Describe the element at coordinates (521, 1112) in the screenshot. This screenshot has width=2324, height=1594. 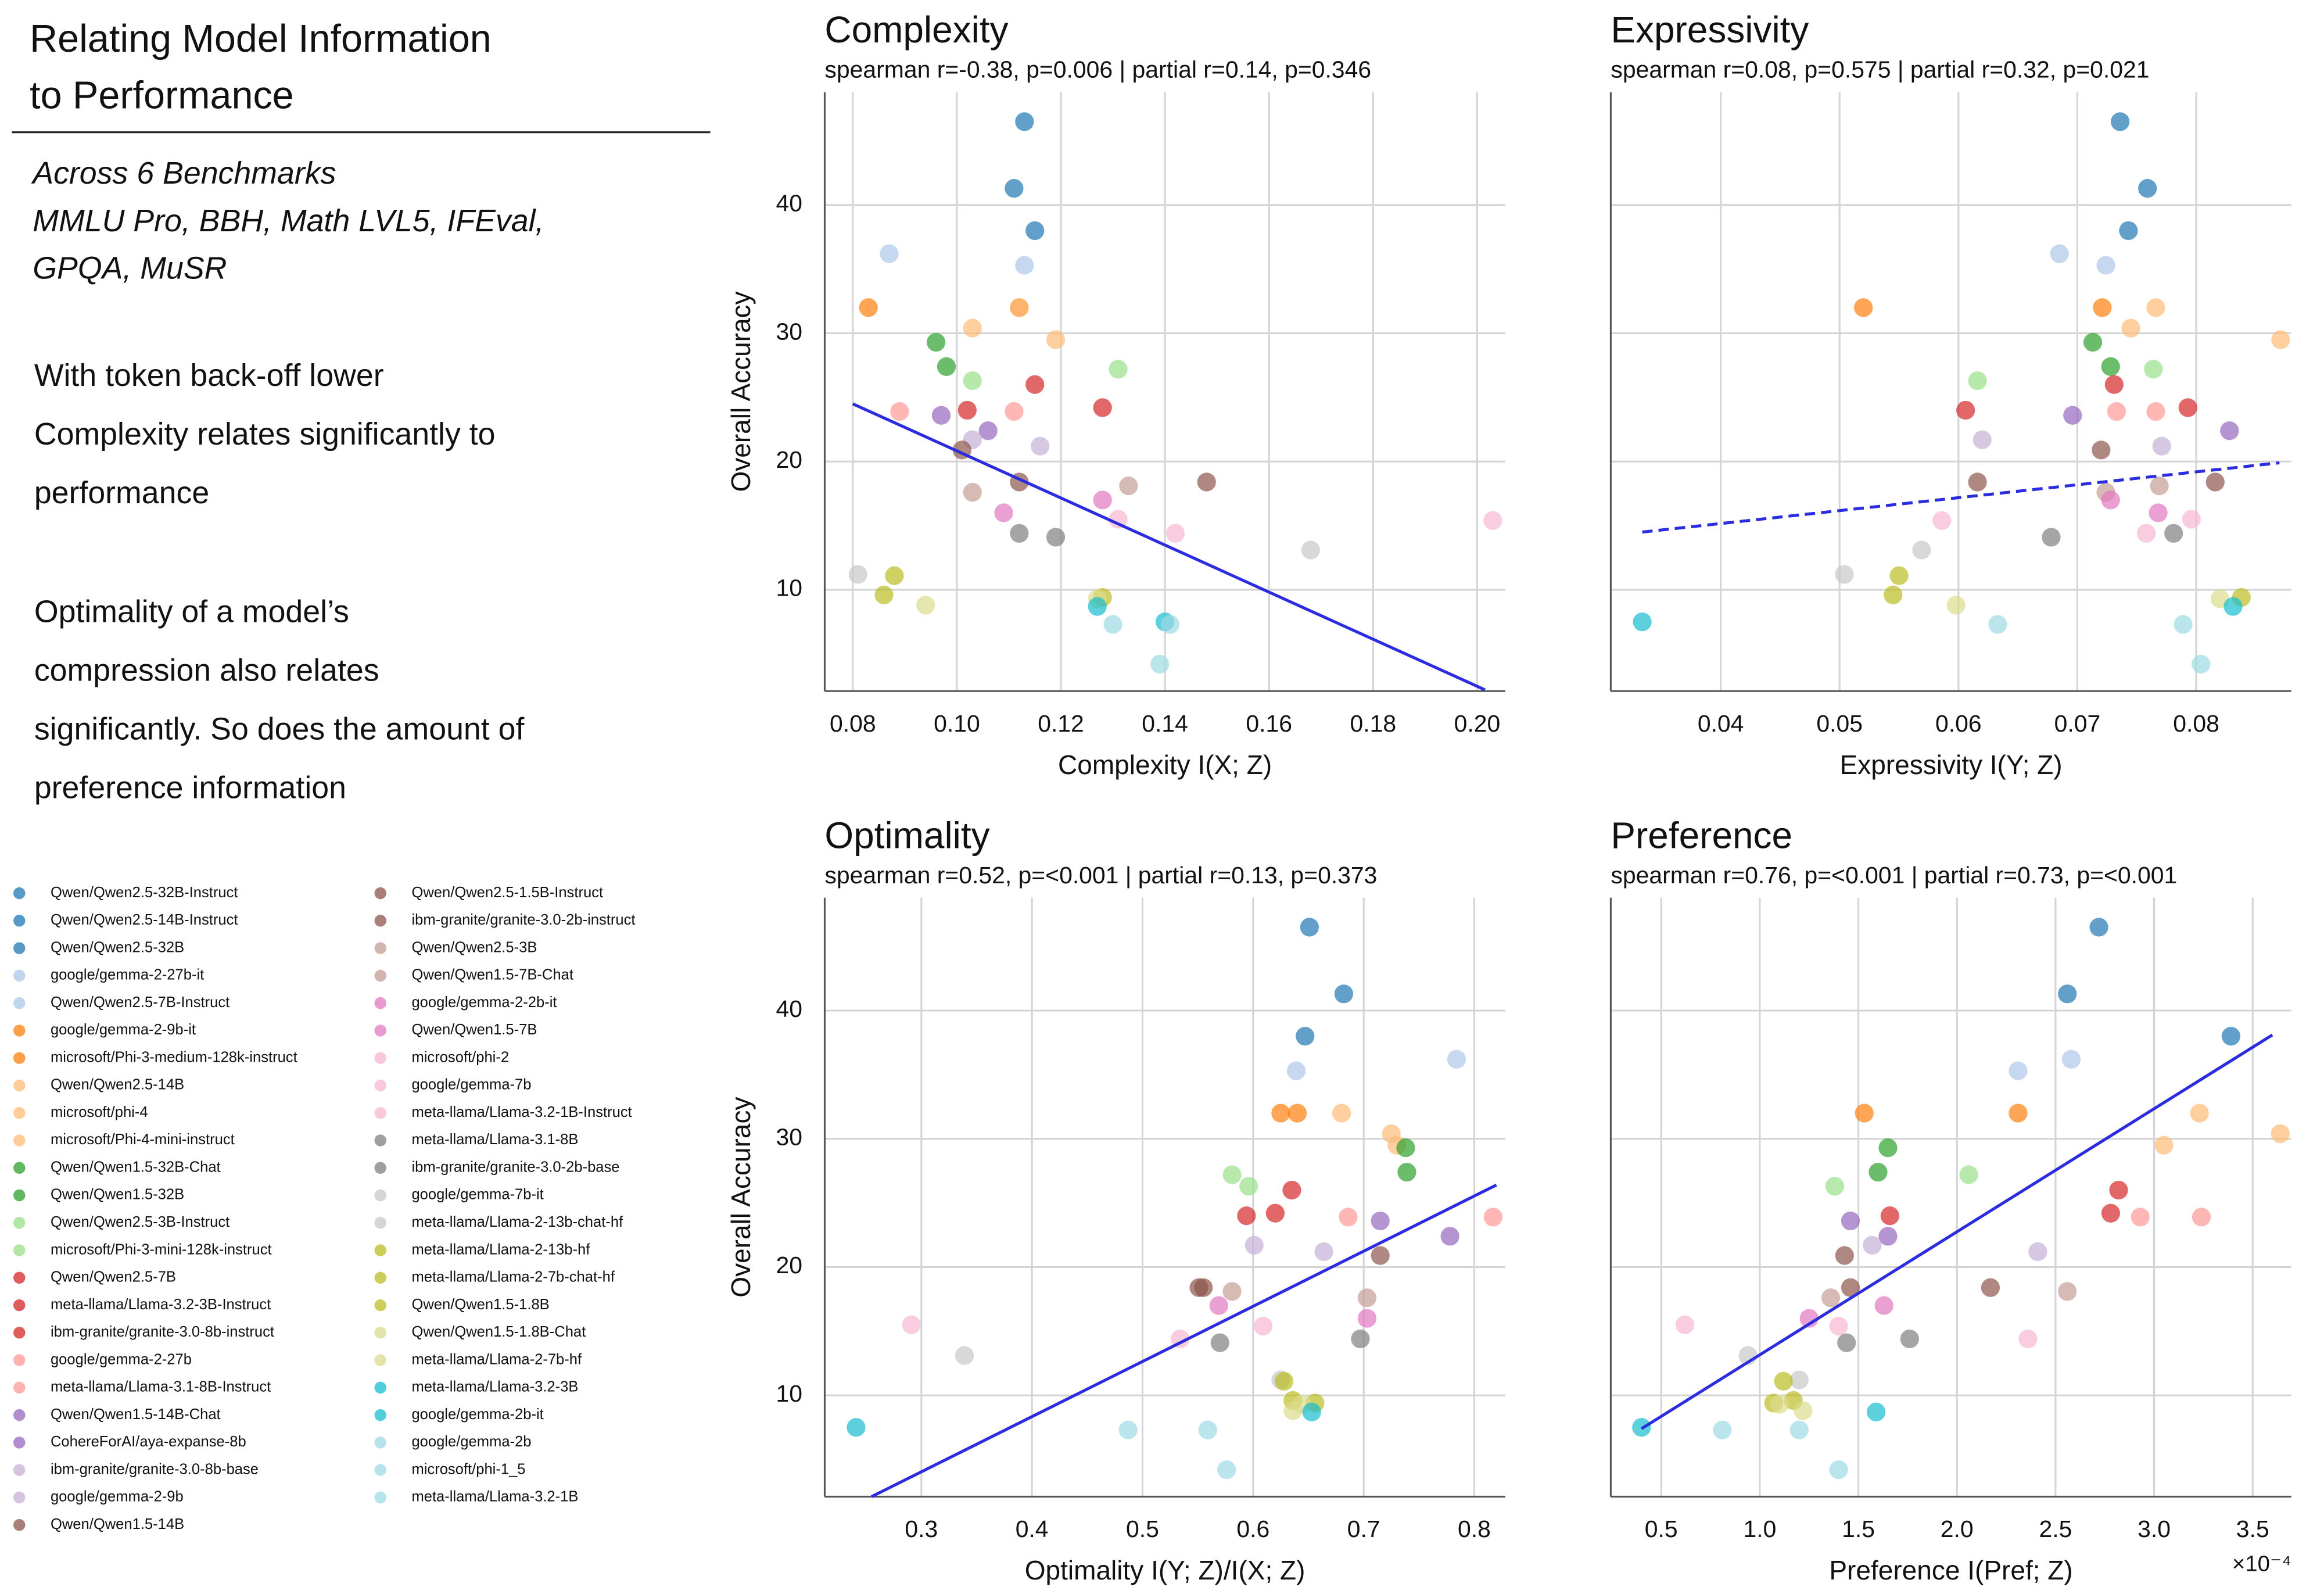
I see `legend-label: meta-llama/Llama-3.2-1B-Instruct` at that location.